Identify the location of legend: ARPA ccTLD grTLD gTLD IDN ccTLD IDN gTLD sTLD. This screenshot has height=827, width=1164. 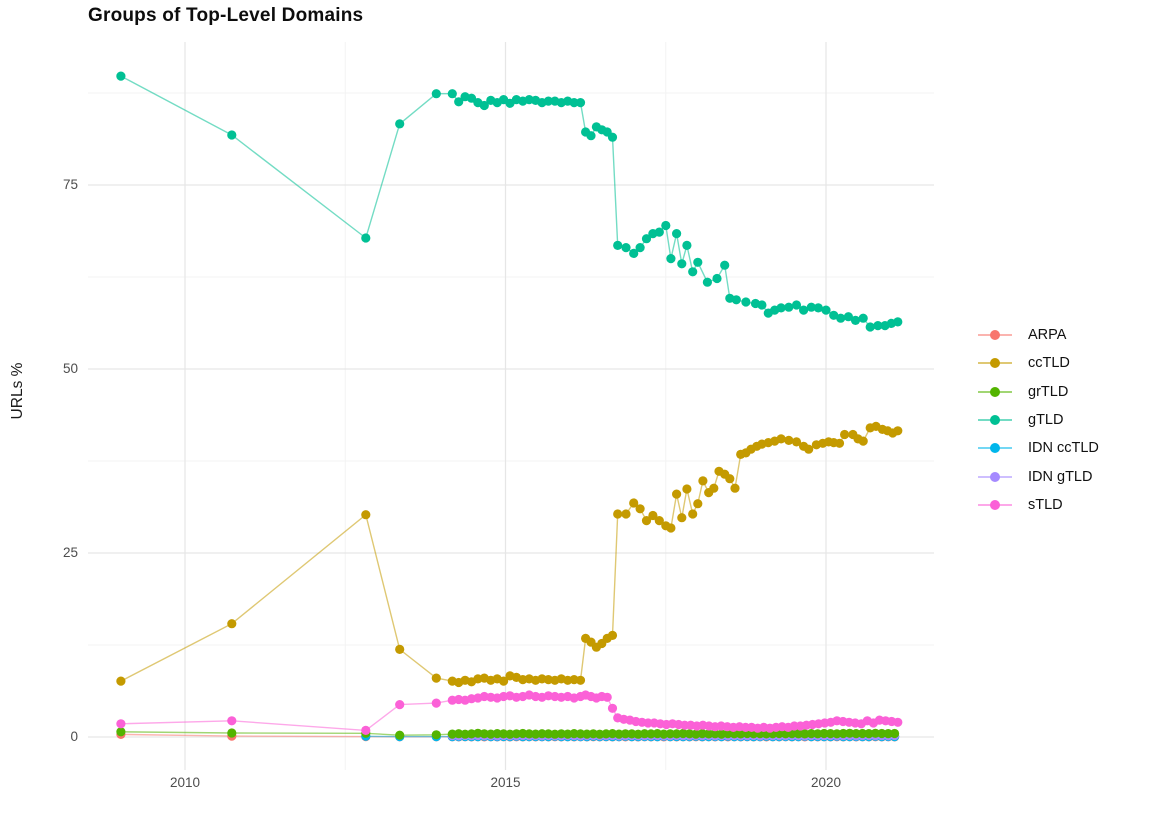
(1038, 420).